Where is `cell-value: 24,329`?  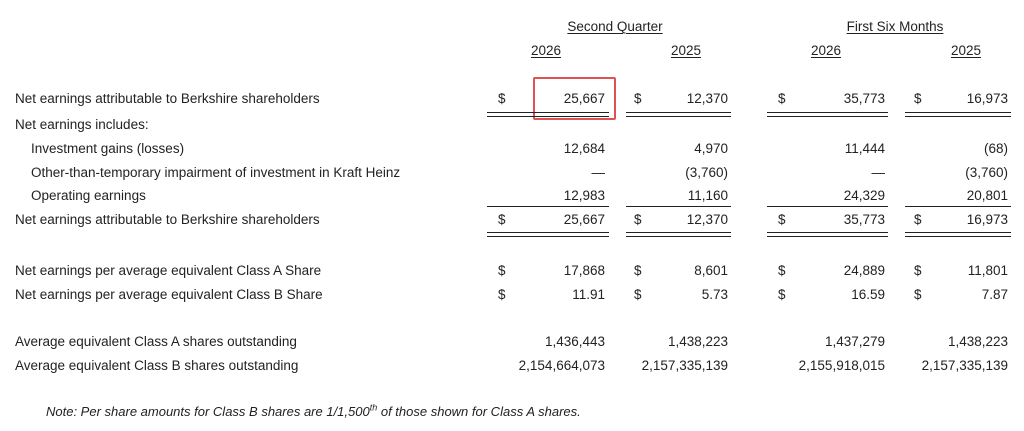 cell-value: 24,329 is located at coordinates (864, 195).